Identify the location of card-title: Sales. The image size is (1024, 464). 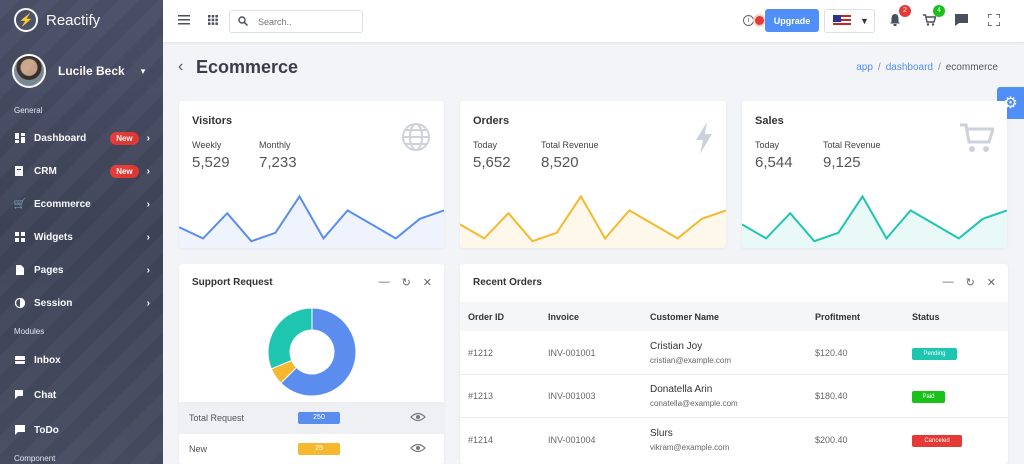
(769, 121).